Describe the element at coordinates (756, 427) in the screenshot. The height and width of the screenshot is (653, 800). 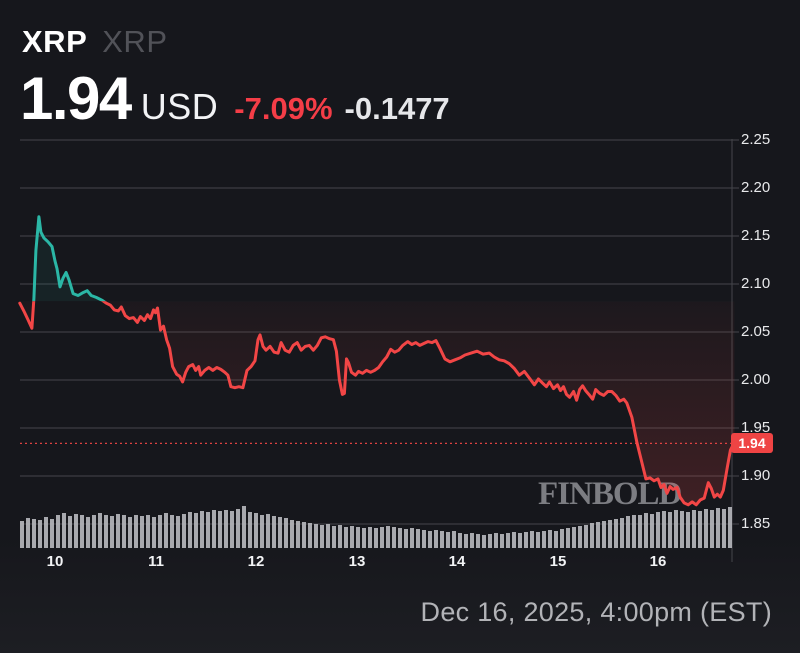
I see `y-axis-label: 1.95` at that location.